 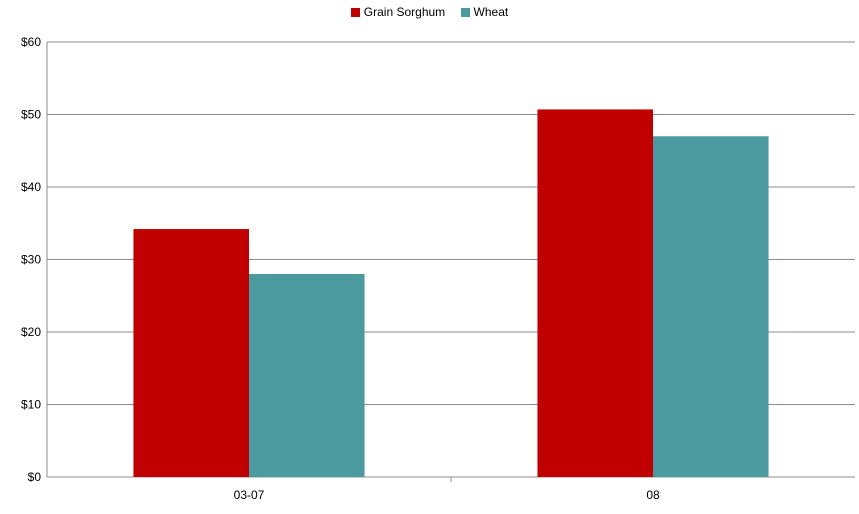 What do you see at coordinates (491, 12) in the screenshot?
I see `legend-label-wheat: Wheat` at bounding box center [491, 12].